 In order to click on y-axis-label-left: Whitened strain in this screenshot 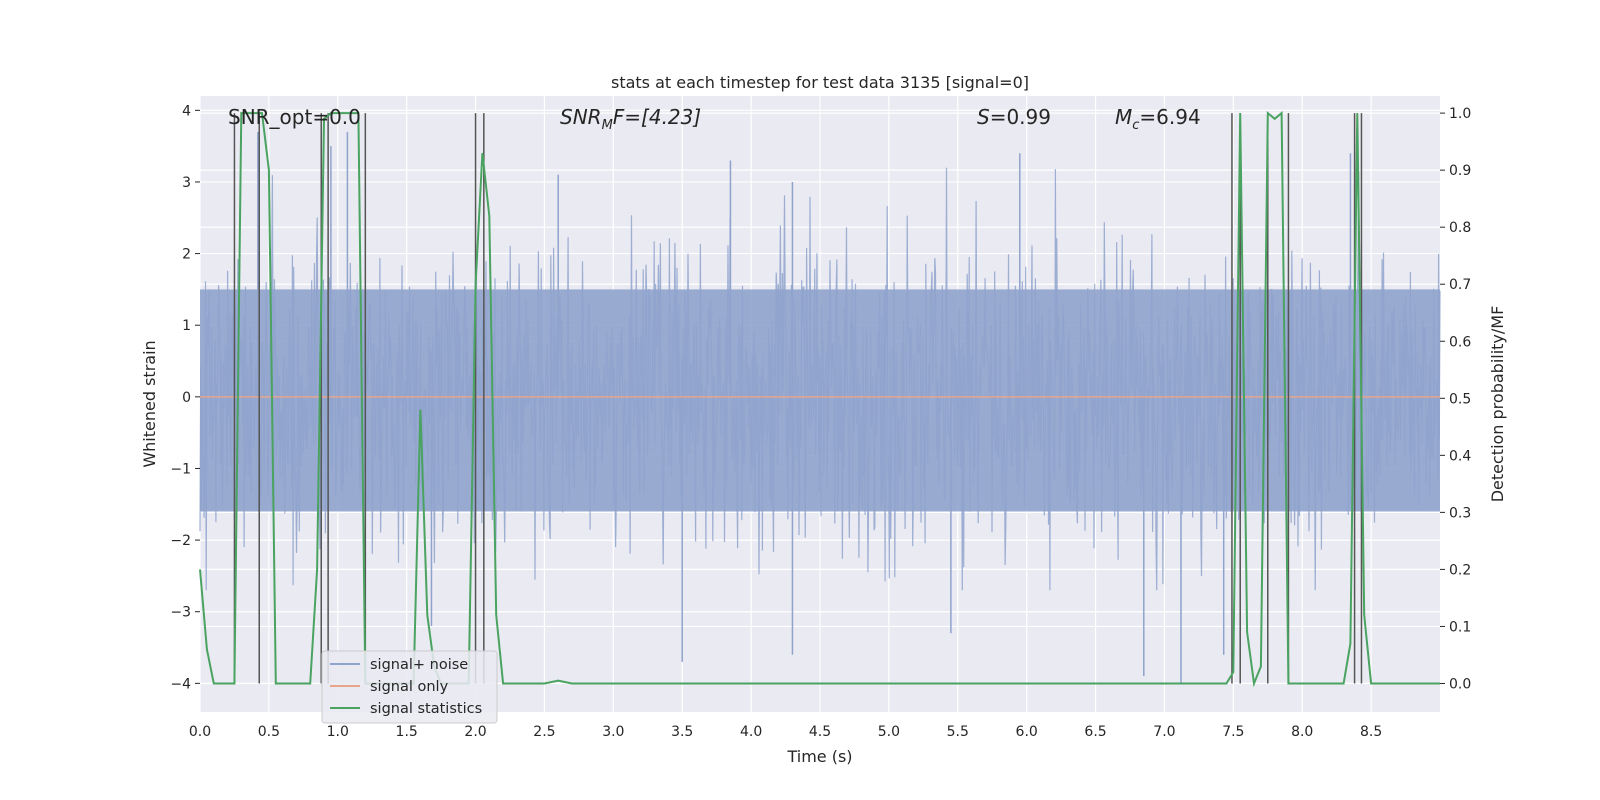, I will do `click(149, 403)`.